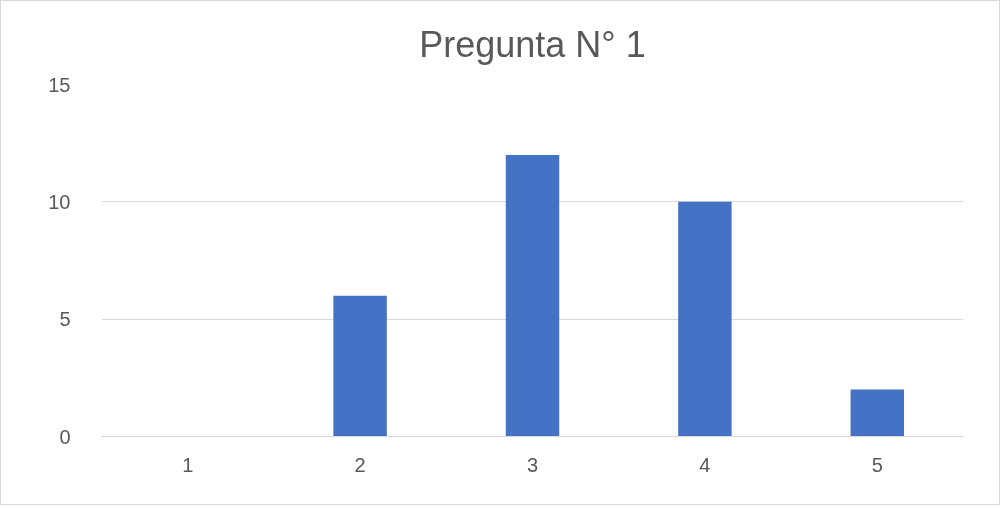  What do you see at coordinates (877, 464) in the screenshot?
I see `x-tick-label: 5` at bounding box center [877, 464].